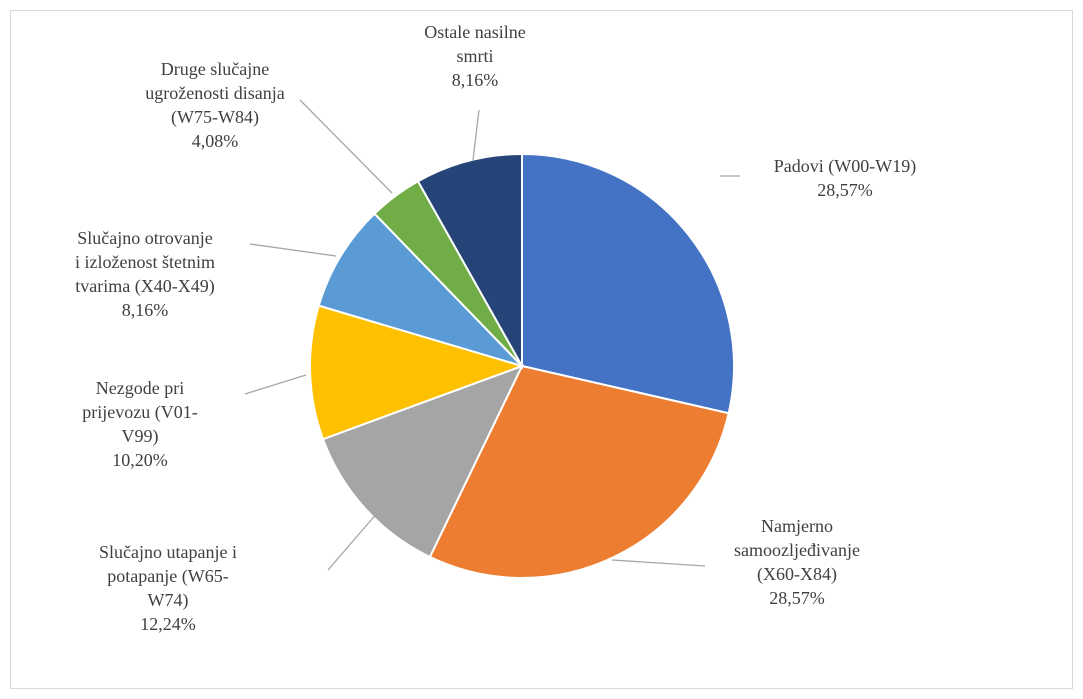  I want to click on value-label: 10,20%, so click(140, 460).